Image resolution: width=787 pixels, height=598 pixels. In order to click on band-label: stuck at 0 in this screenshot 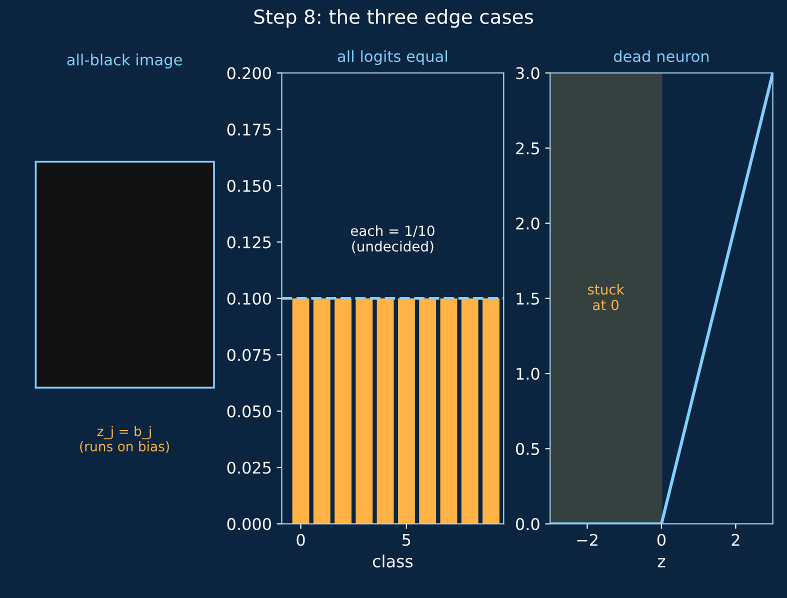, I will do `click(606, 297)`.